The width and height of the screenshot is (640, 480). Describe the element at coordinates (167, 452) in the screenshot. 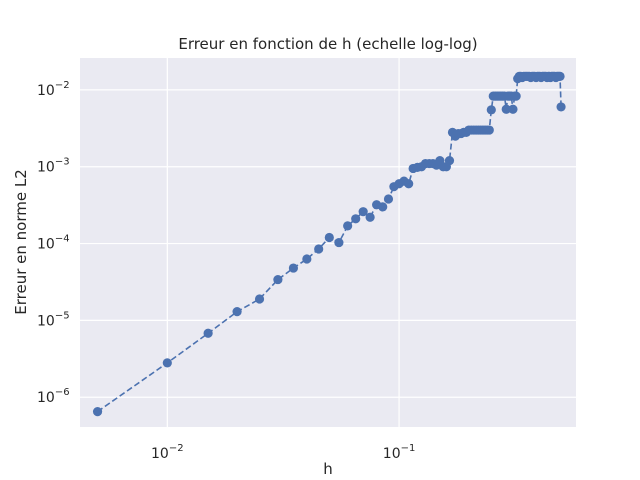

I see `x-tick-label: 10⁻²` at that location.